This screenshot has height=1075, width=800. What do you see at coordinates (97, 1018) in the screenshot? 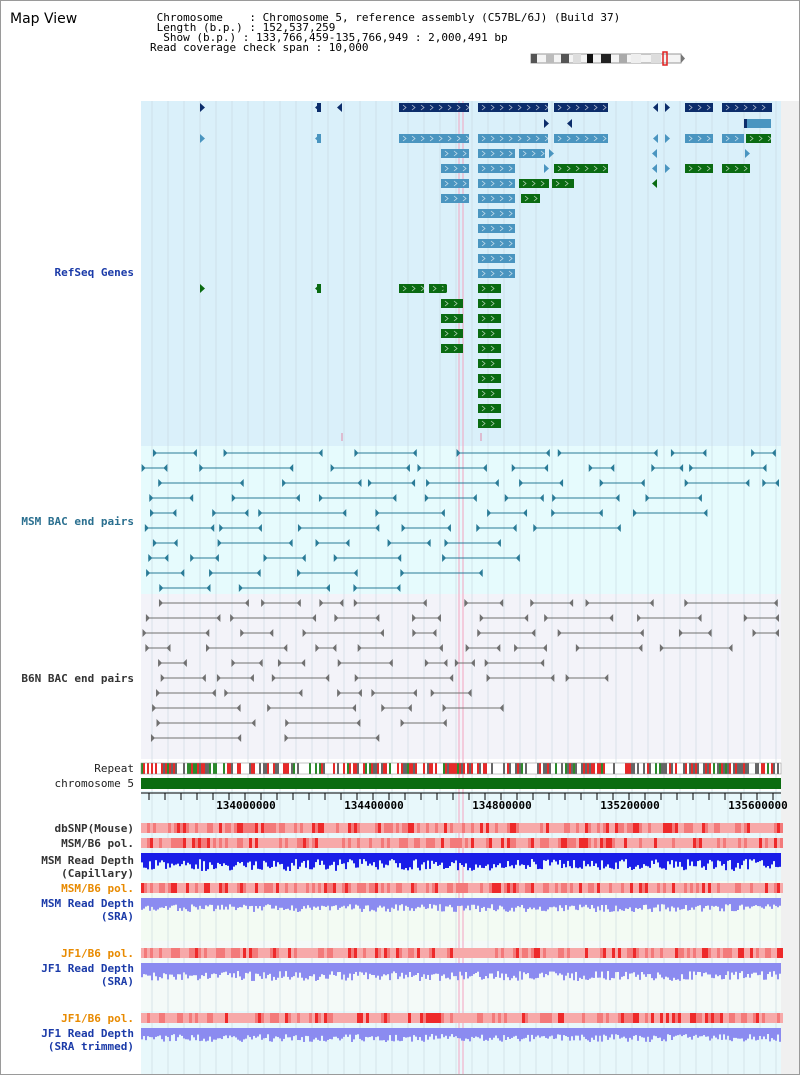
I see `jf1-b6-pol-trim-label: JF1/B6 pol.` at bounding box center [97, 1018].